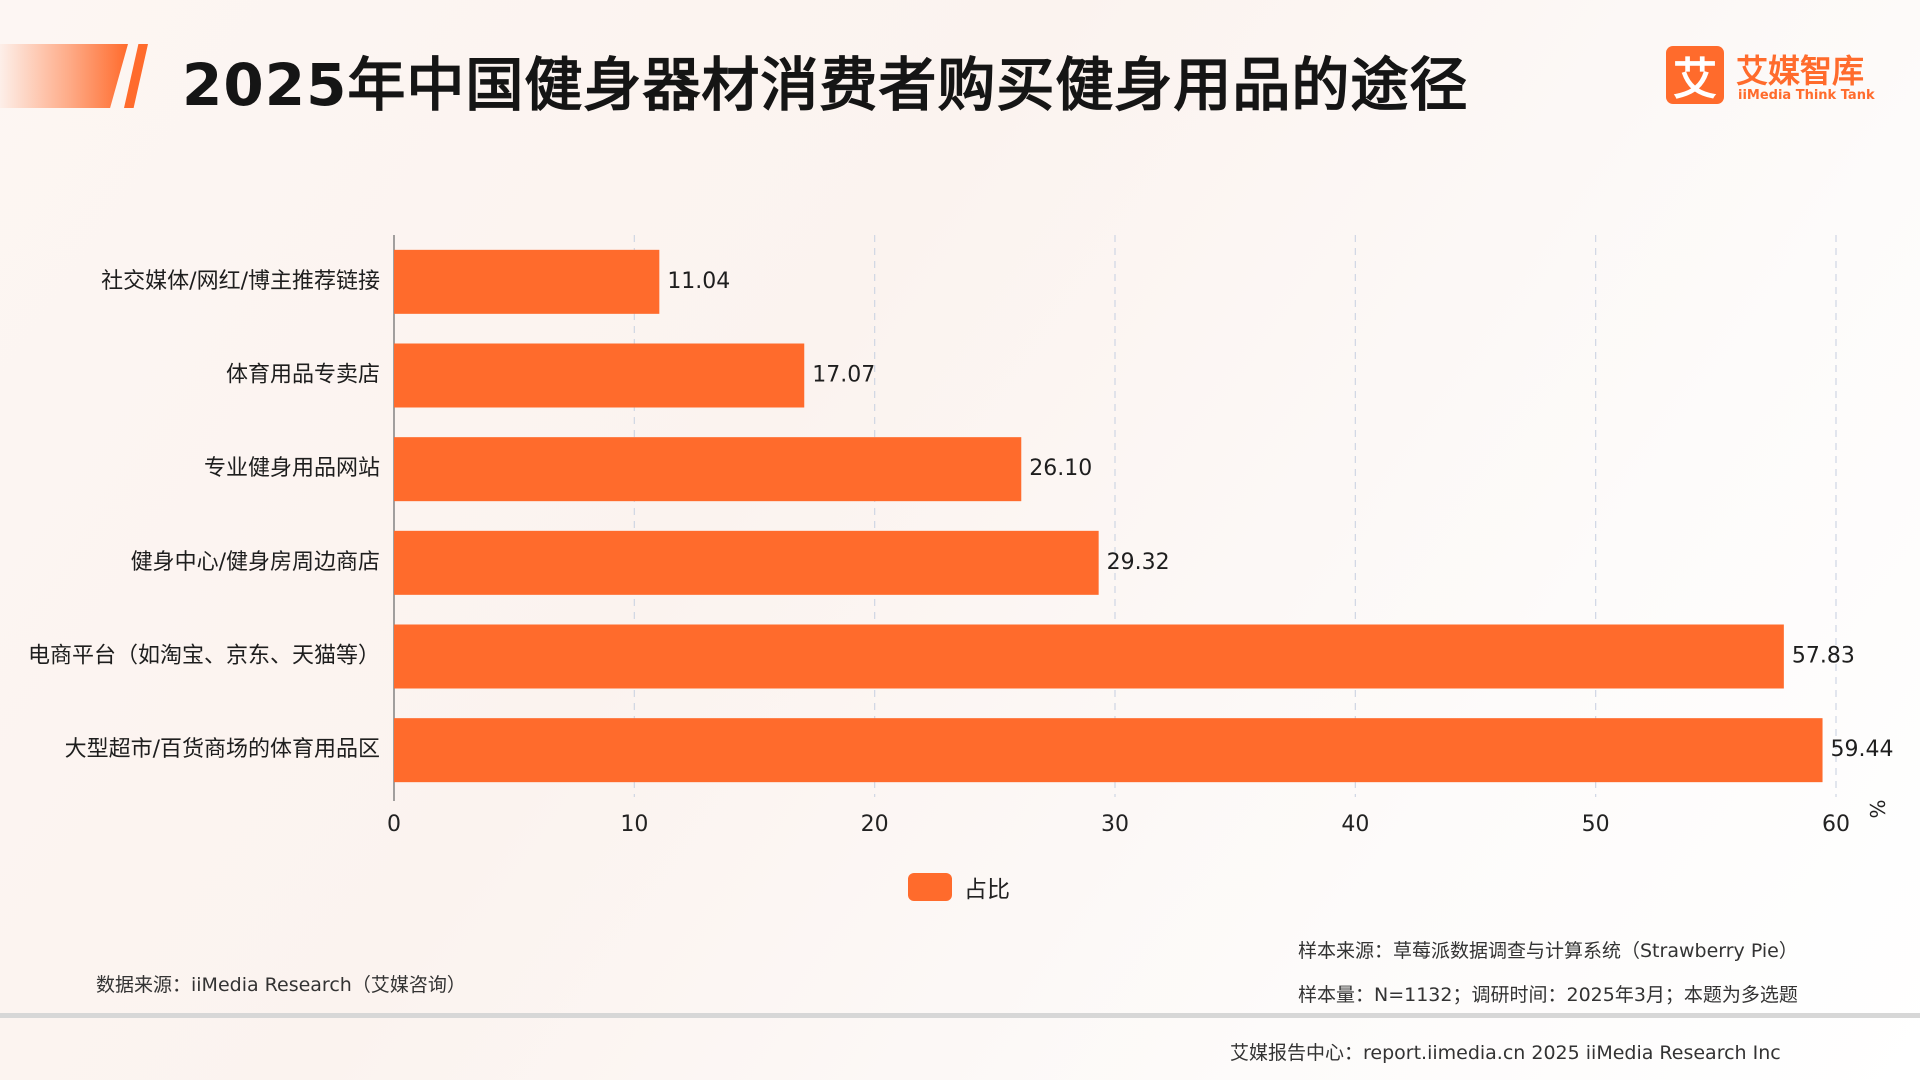 Image resolution: width=1920 pixels, height=1080 pixels. I want to click on logo-text-en: iiMedia Think Tank, so click(1806, 95).